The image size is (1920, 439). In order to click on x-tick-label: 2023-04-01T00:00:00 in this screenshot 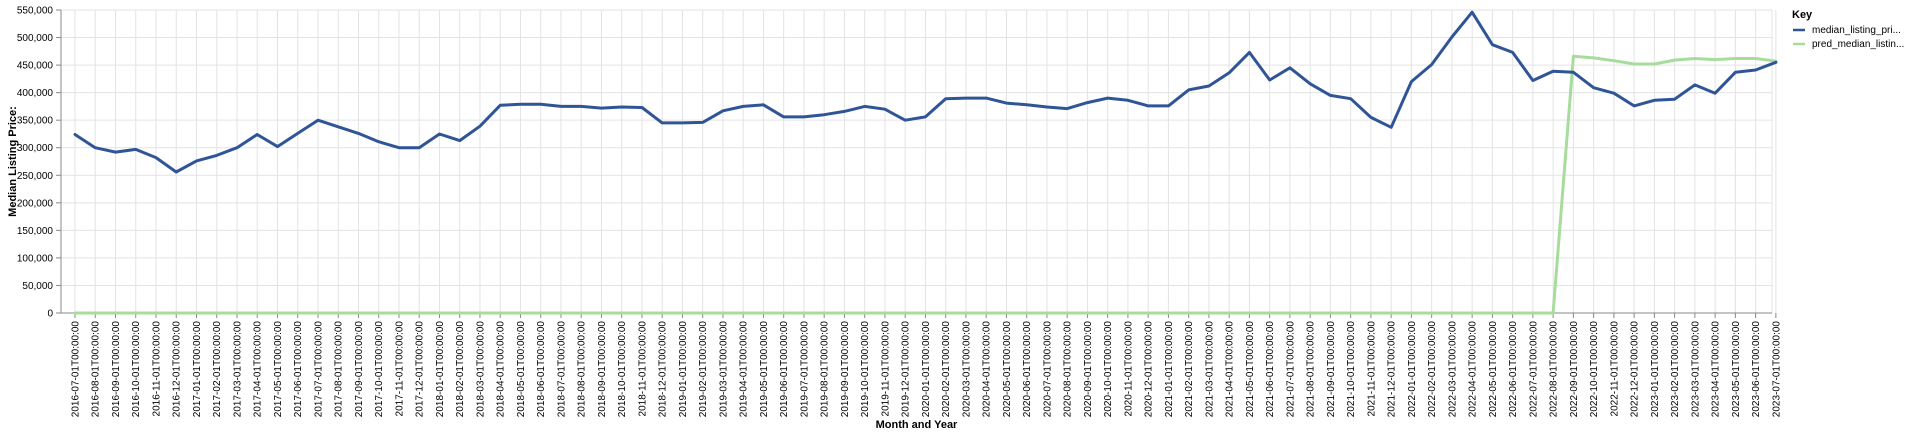, I will do `click(1716, 369)`.